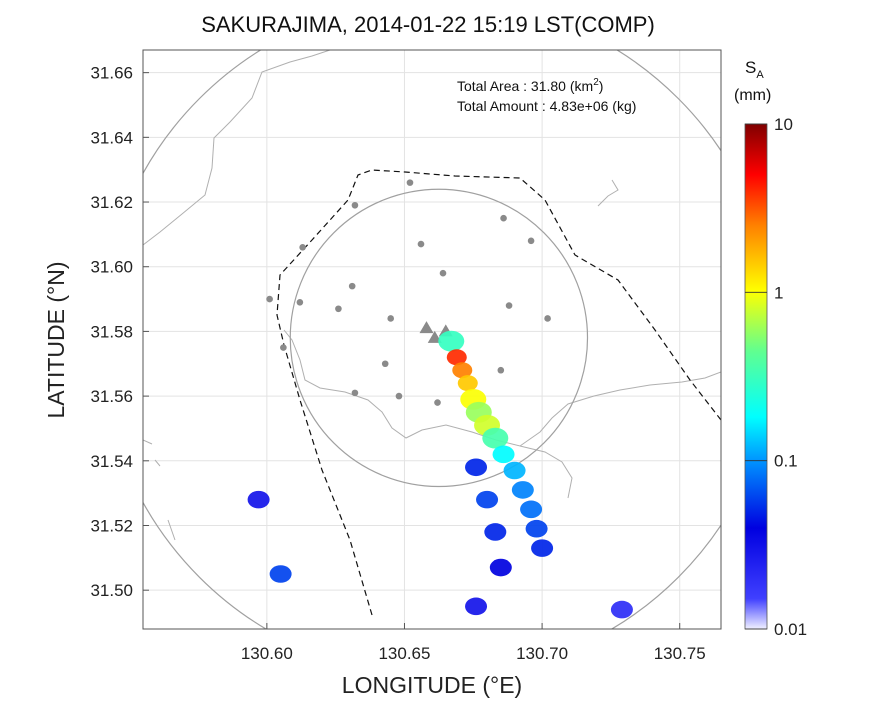 The image size is (875, 723). What do you see at coordinates (111, 461) in the screenshot?
I see `y-tick-label: 31.54` at bounding box center [111, 461].